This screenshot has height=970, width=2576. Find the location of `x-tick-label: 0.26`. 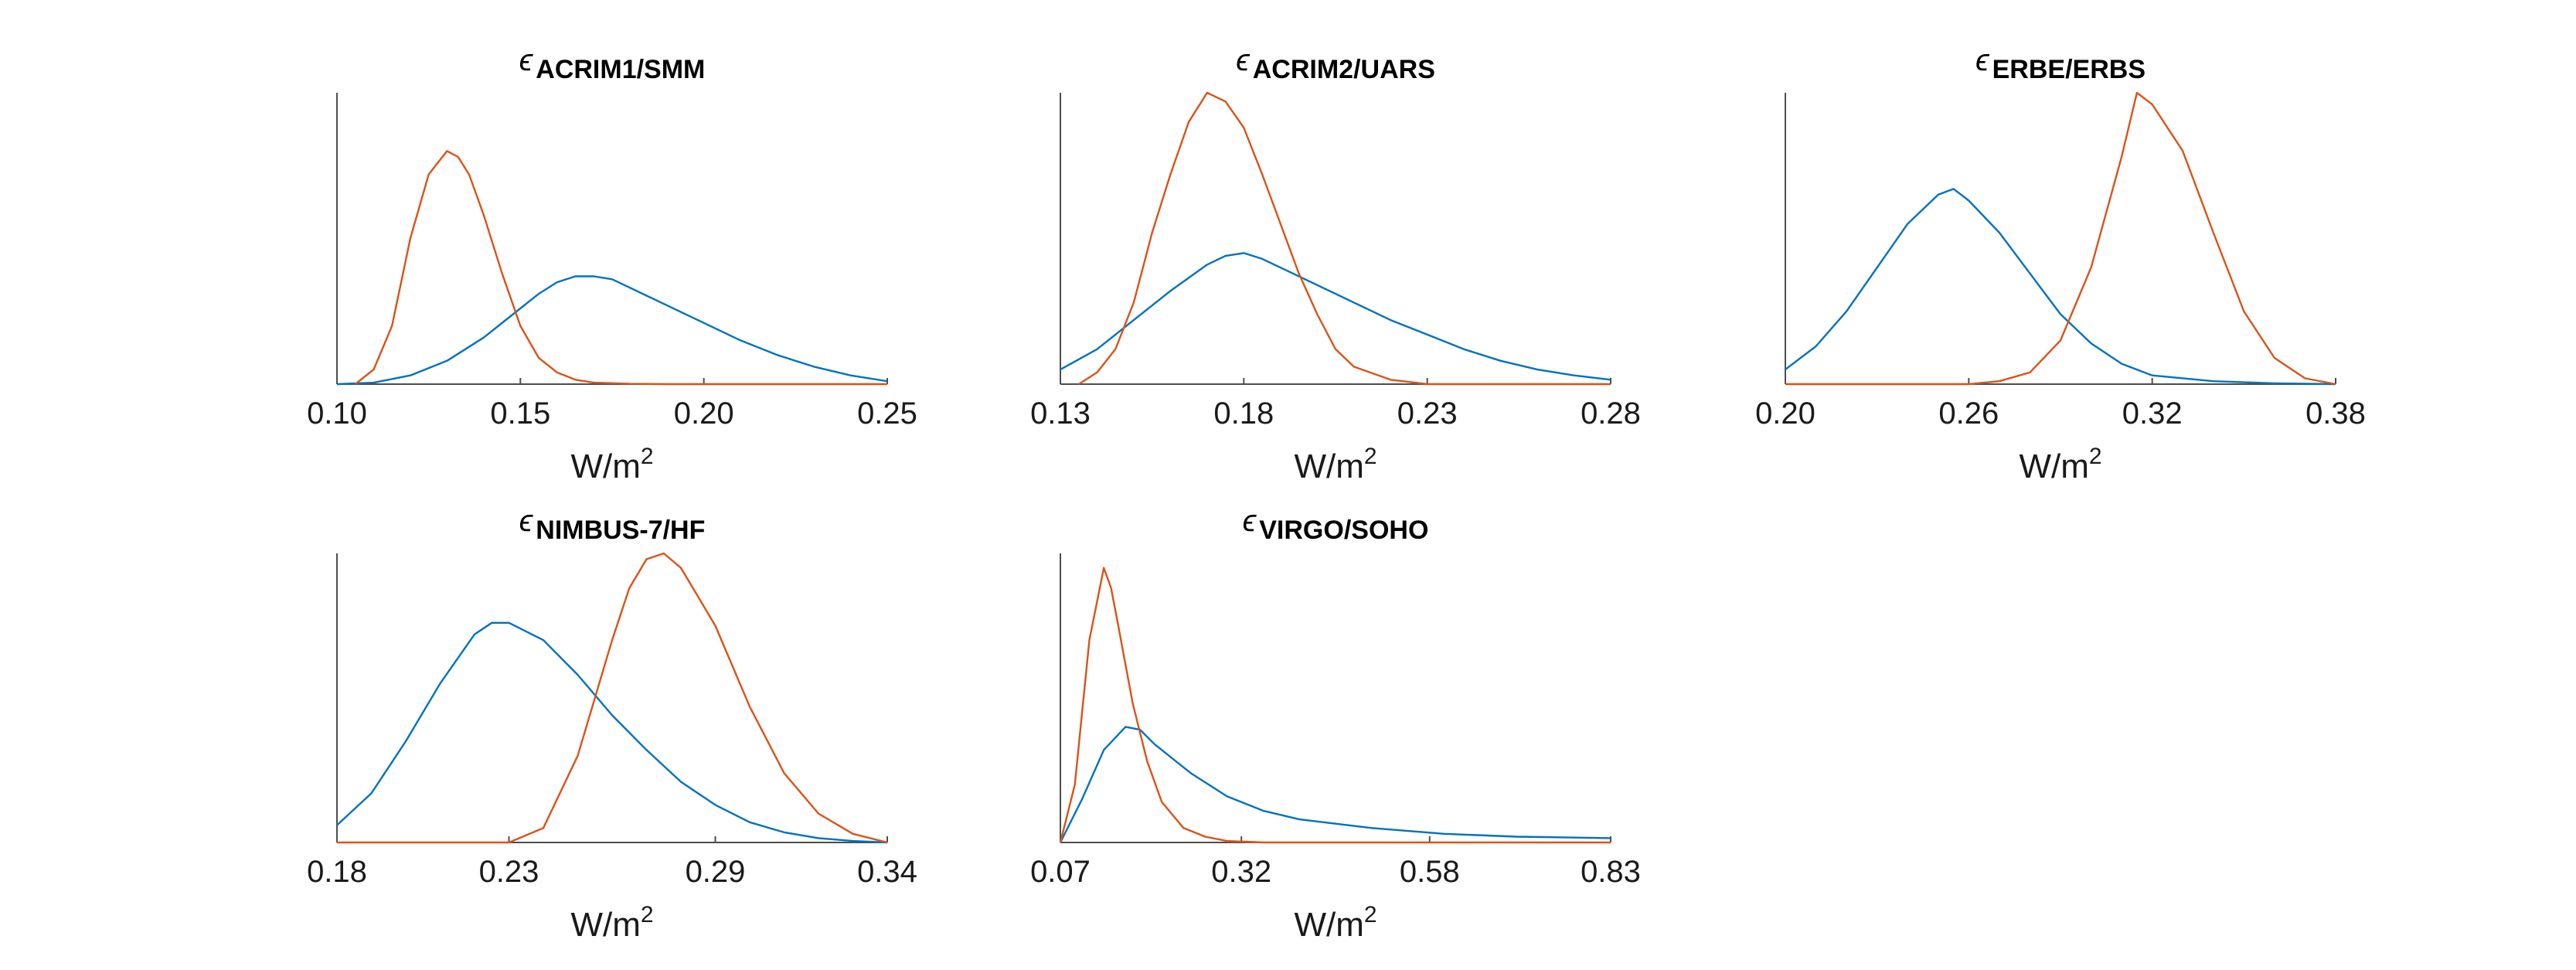

x-tick-label: 0.26 is located at coordinates (1968, 414).